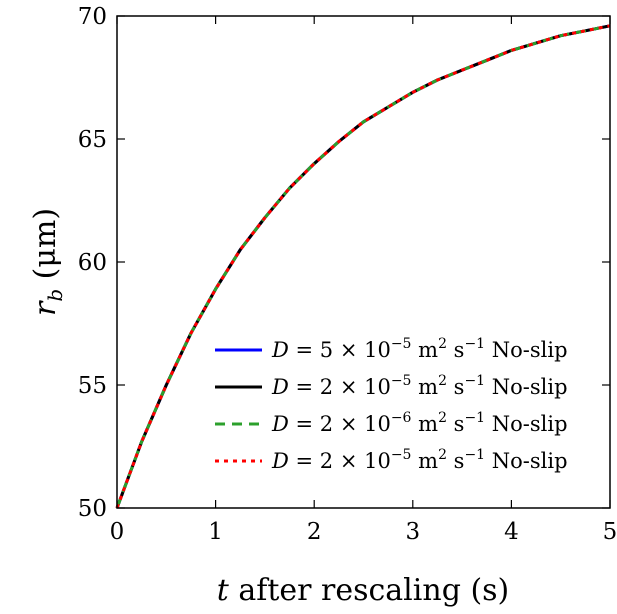 The width and height of the screenshot is (617, 614). Describe the element at coordinates (401, 418) in the screenshot. I see `legend-exp: −6` at that location.